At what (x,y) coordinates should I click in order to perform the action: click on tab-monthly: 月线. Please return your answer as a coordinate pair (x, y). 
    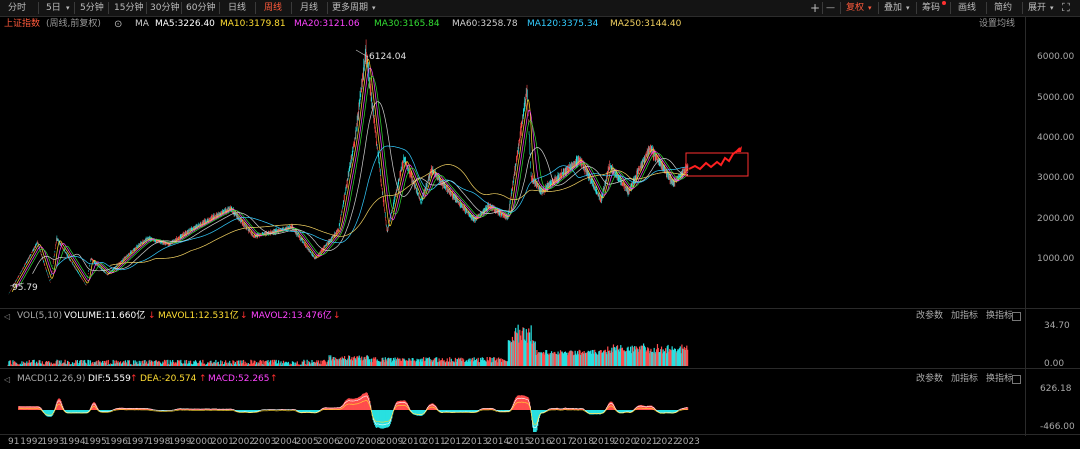
    Looking at the image, I should click on (309, 8).